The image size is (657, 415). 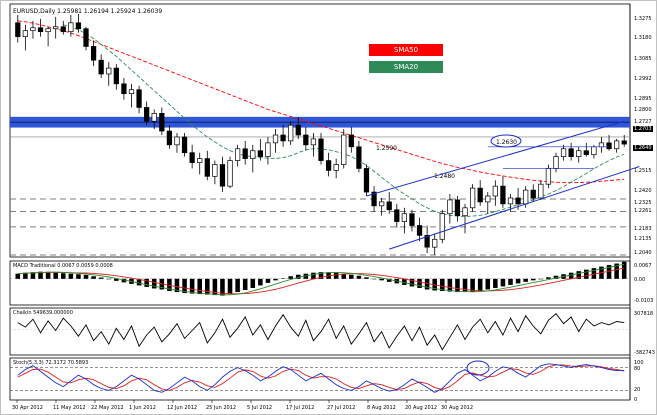 What do you see at coordinates (321, 279) in the screenshot?
I see `macd-main-line` at bounding box center [321, 279].